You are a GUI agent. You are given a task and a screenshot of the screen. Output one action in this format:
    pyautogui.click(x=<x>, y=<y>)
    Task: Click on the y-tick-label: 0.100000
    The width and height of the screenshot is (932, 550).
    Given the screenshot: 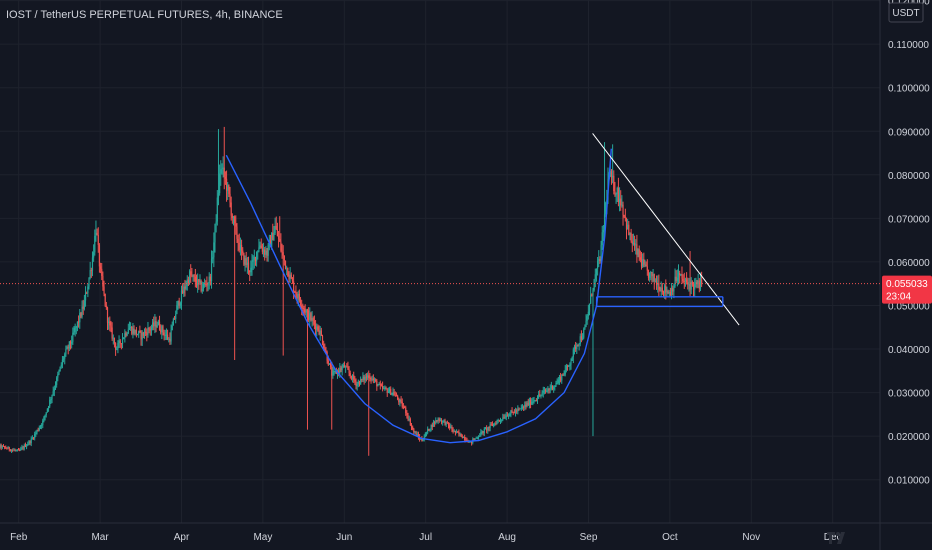 What is the action you would take?
    pyautogui.click(x=909, y=89)
    